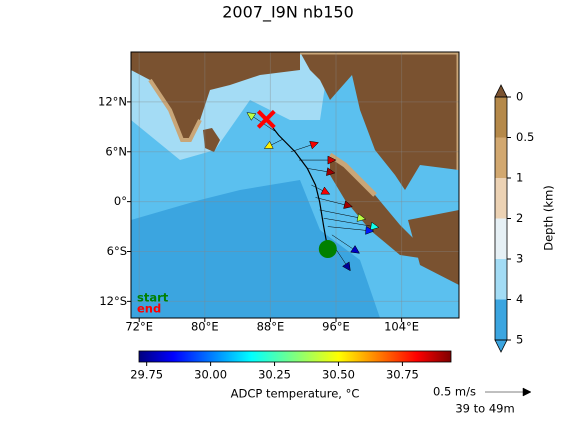  I want to click on temperature-label: ADCP temperature, °C, so click(295, 394).